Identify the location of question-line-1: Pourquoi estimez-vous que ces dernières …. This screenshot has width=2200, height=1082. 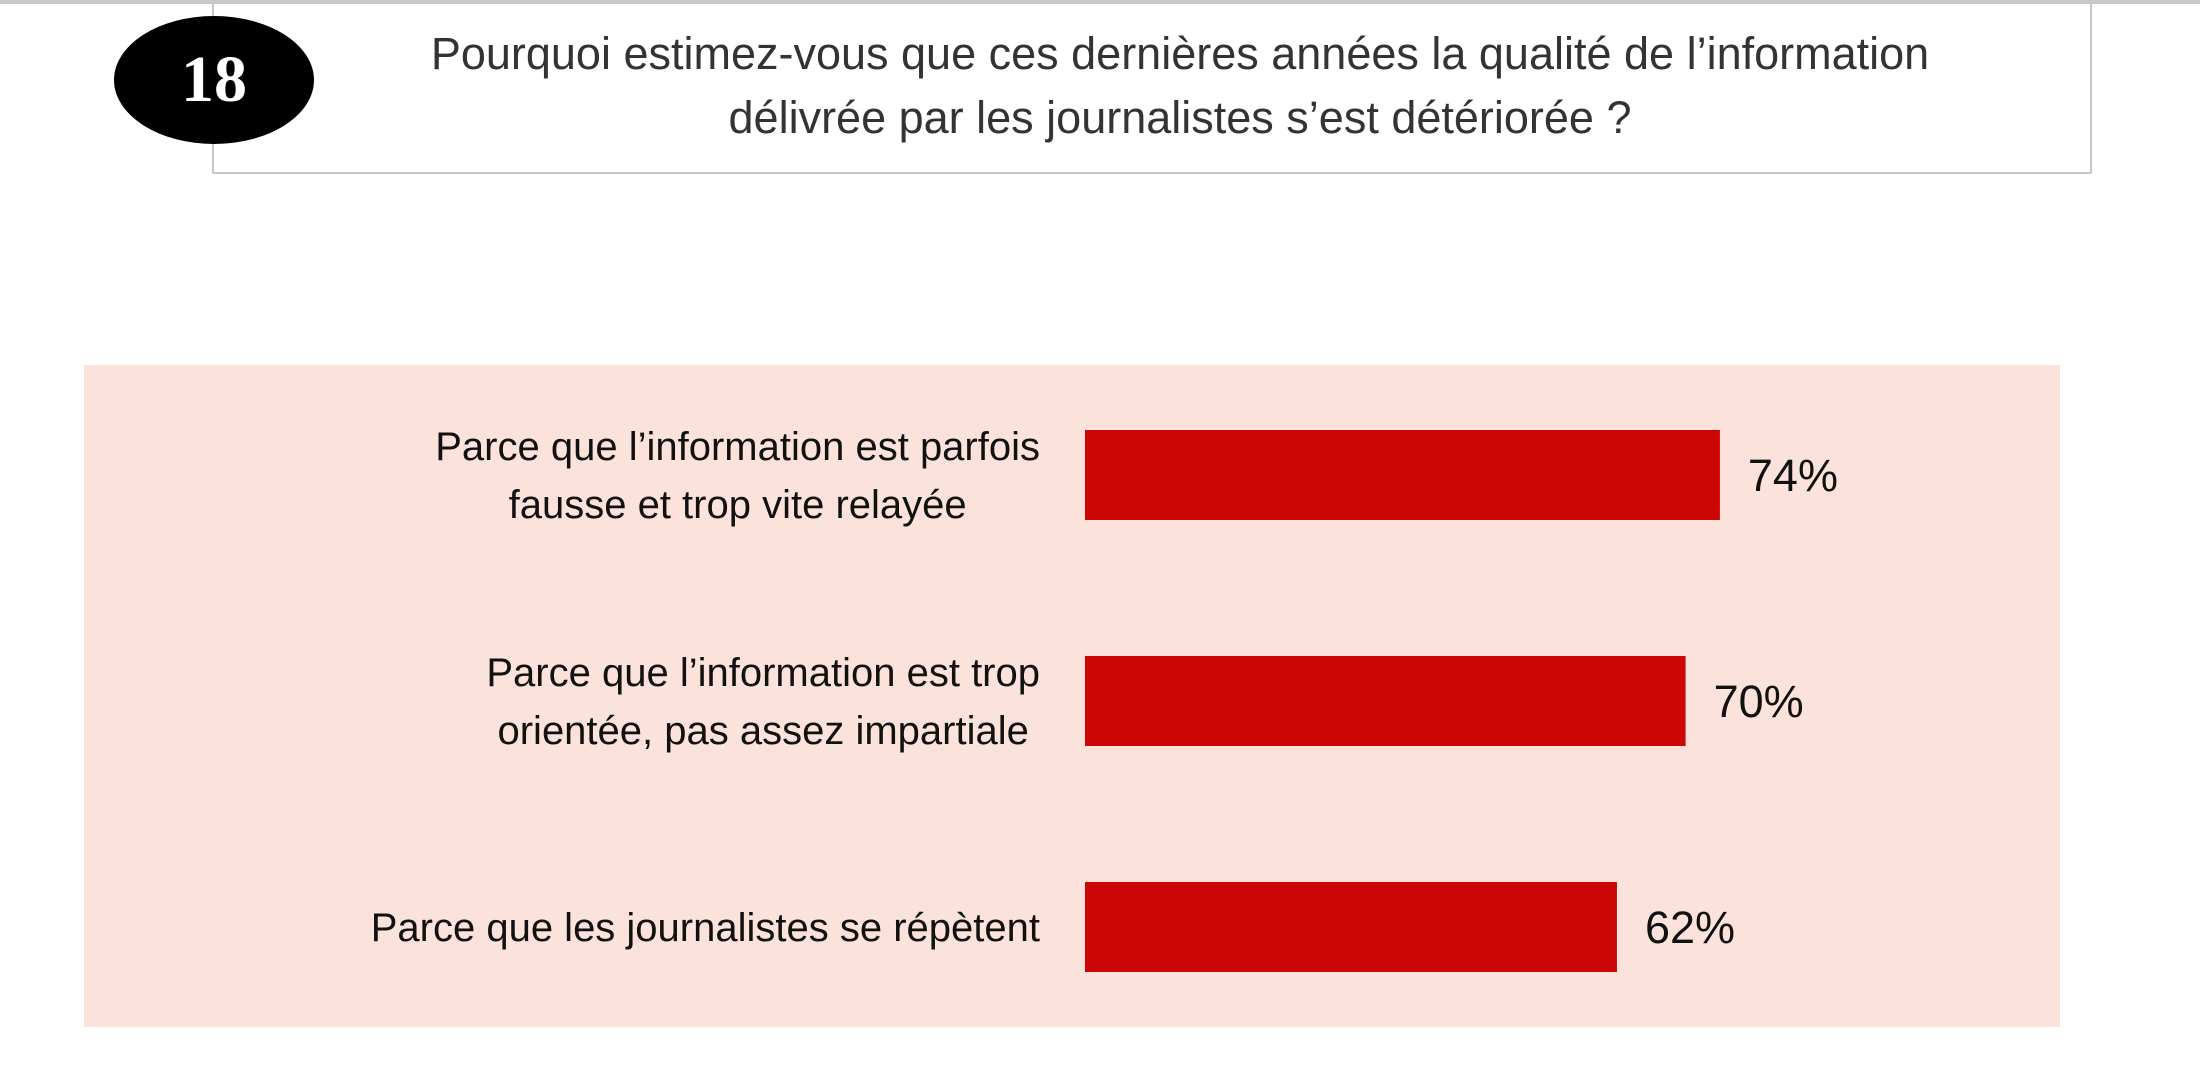
(1180, 53).